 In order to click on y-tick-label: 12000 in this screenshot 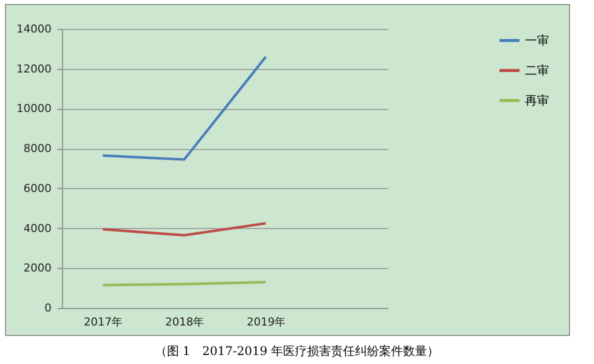, I will do `click(34, 69)`.